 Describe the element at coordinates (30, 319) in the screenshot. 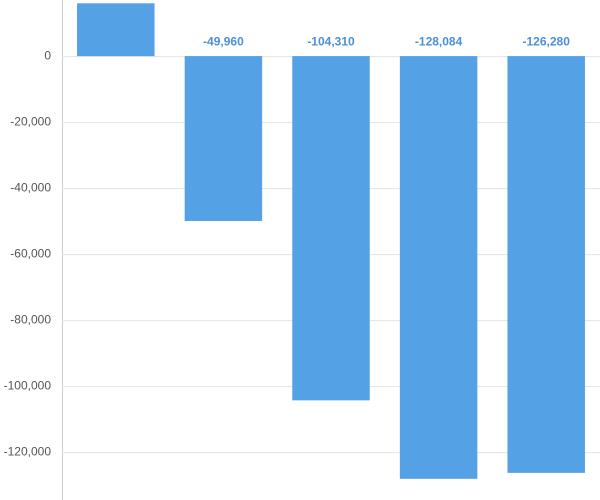

I see `y-tick-label: -80,000` at that location.